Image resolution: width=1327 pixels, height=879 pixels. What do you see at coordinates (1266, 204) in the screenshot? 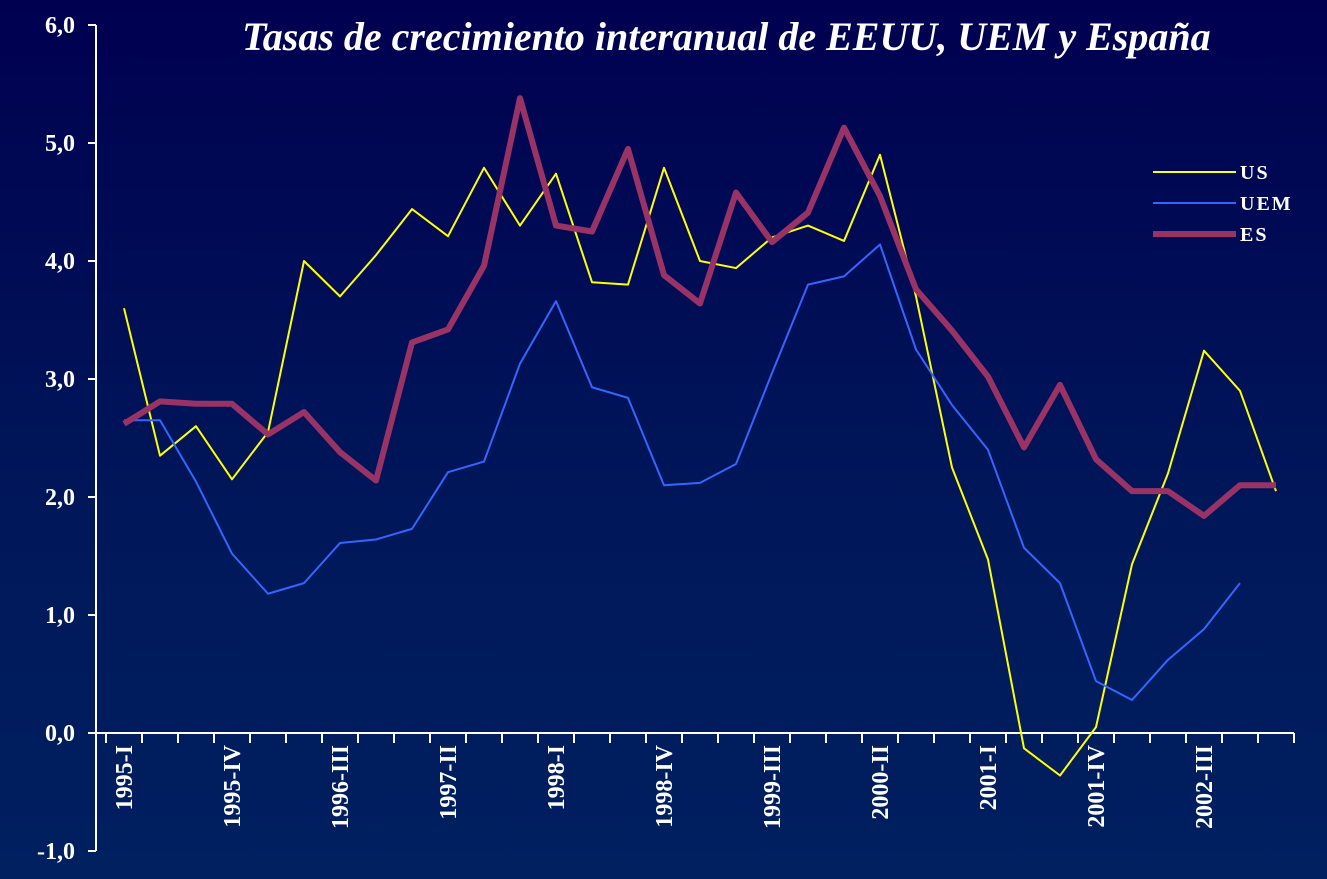
I see `legend-label: UEM` at bounding box center [1266, 204].